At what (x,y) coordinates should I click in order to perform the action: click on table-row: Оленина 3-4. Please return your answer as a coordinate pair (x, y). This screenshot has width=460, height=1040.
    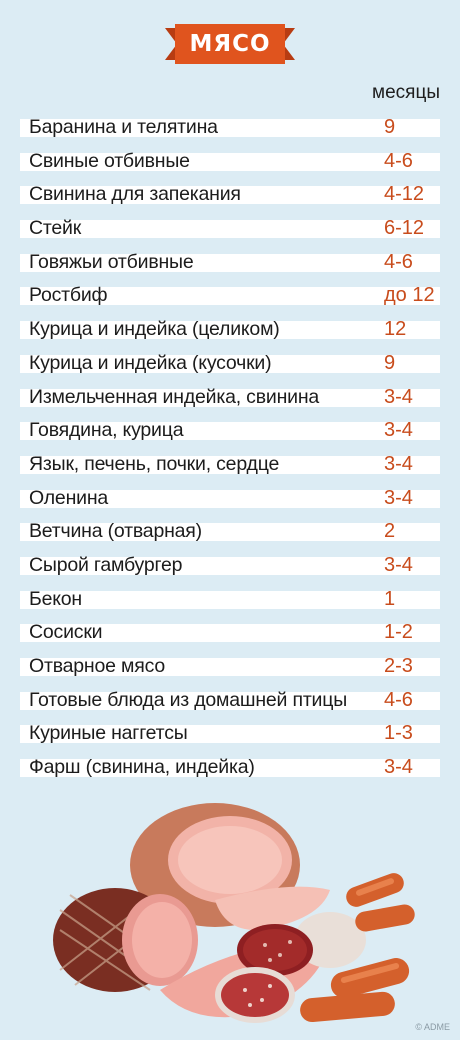
    Looking at the image, I should click on (230, 502).